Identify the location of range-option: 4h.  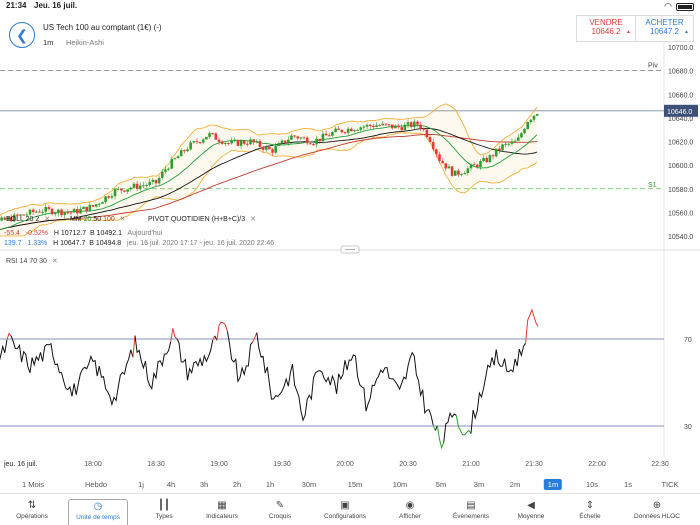
(171, 484).